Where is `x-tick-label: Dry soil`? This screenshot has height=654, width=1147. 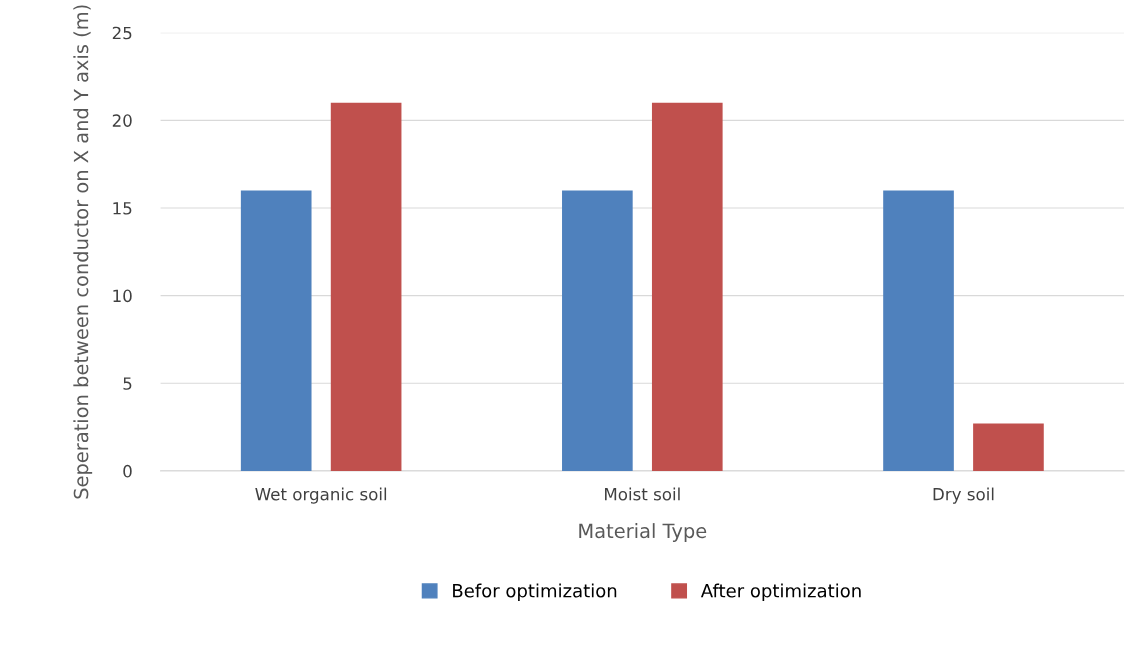
x-tick-label: Dry soil is located at coordinates (963, 495).